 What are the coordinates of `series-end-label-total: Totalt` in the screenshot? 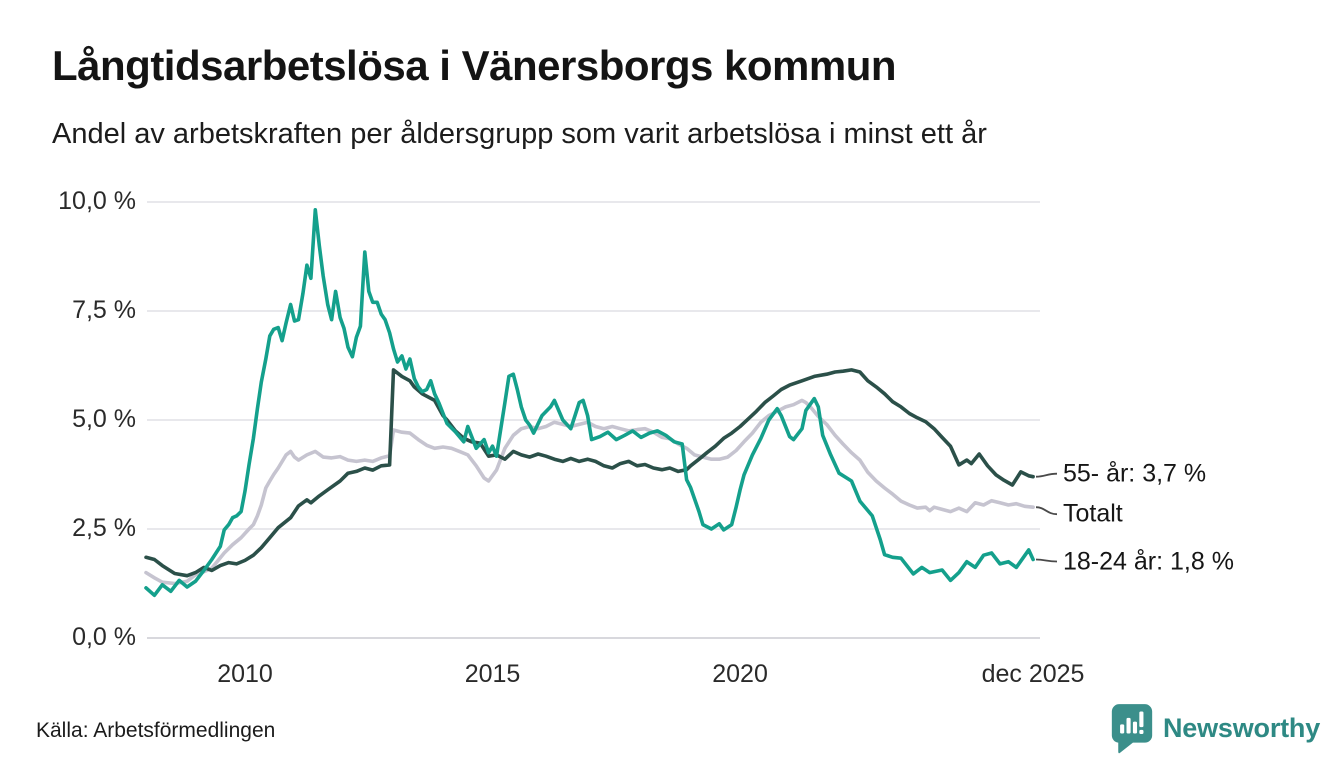 It's located at (1093, 513).